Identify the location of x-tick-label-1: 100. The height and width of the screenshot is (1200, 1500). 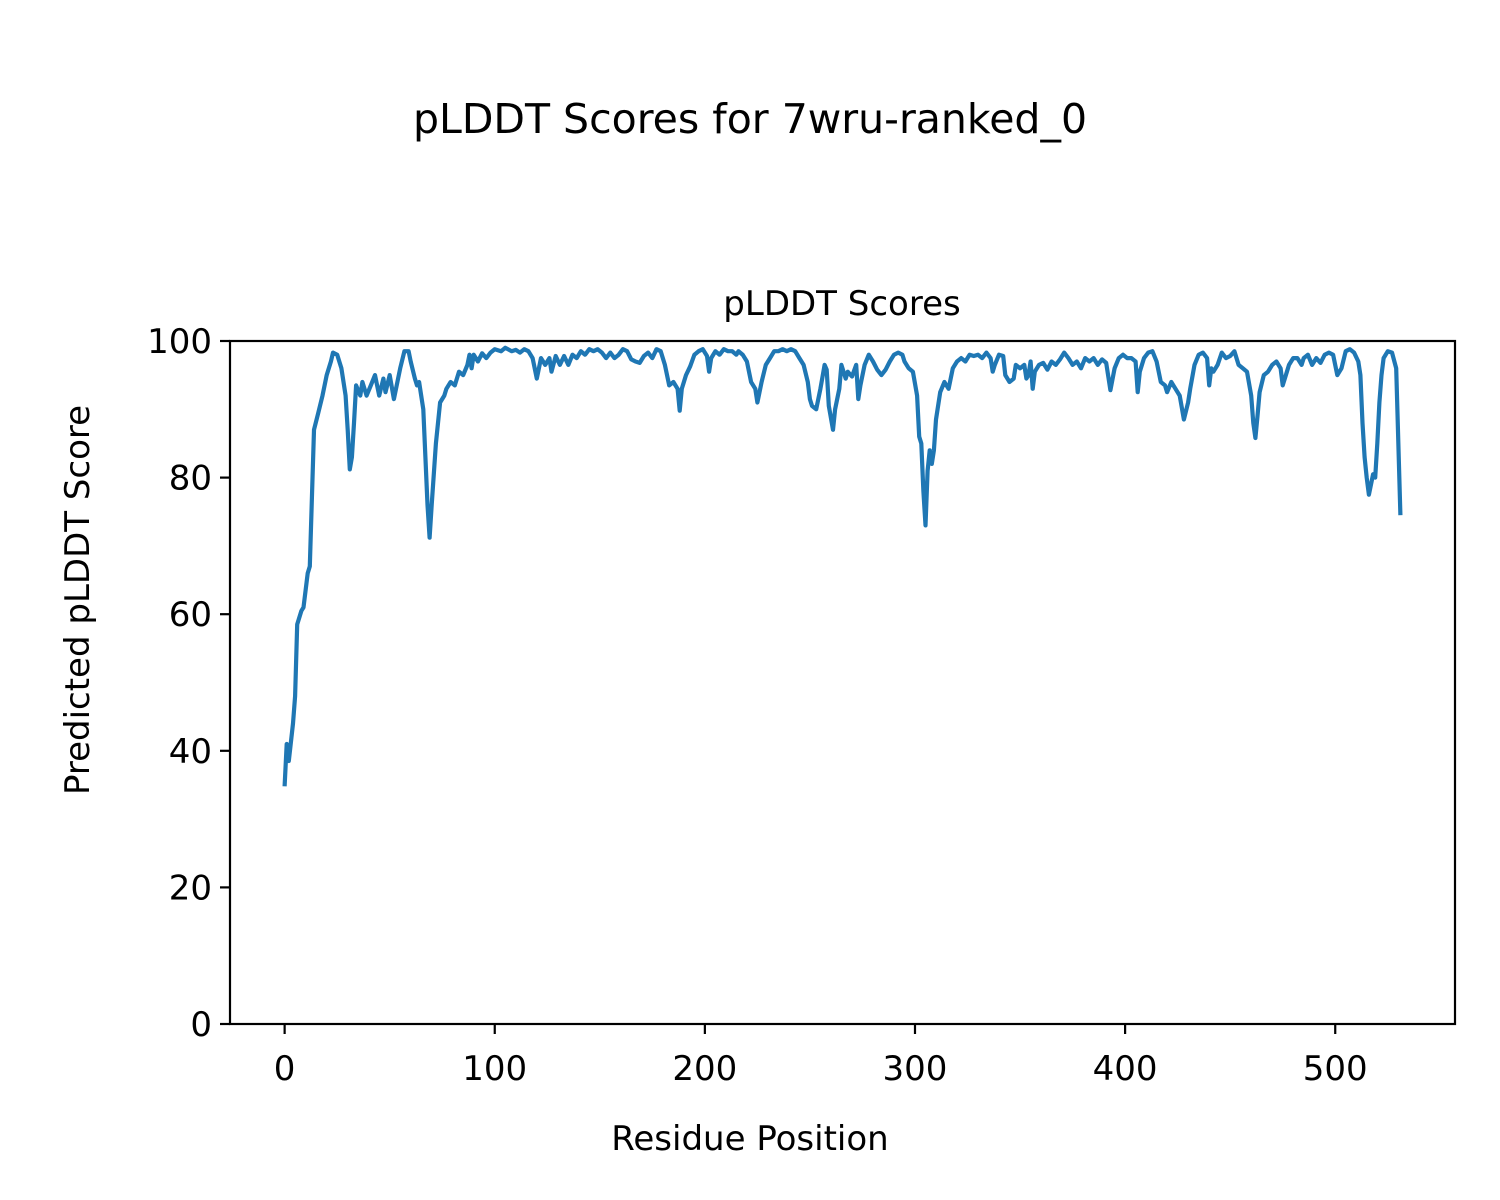
(494, 1069).